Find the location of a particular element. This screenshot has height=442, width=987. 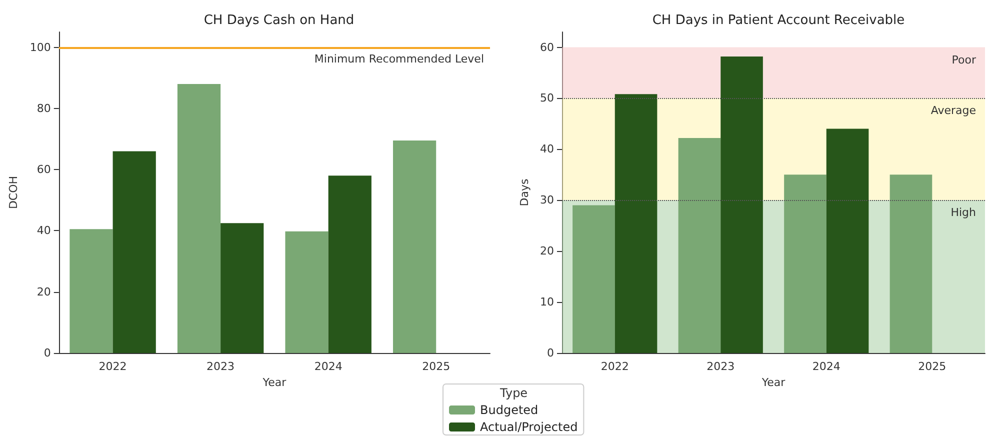

y-tick-label: 10 is located at coordinates (547, 302).